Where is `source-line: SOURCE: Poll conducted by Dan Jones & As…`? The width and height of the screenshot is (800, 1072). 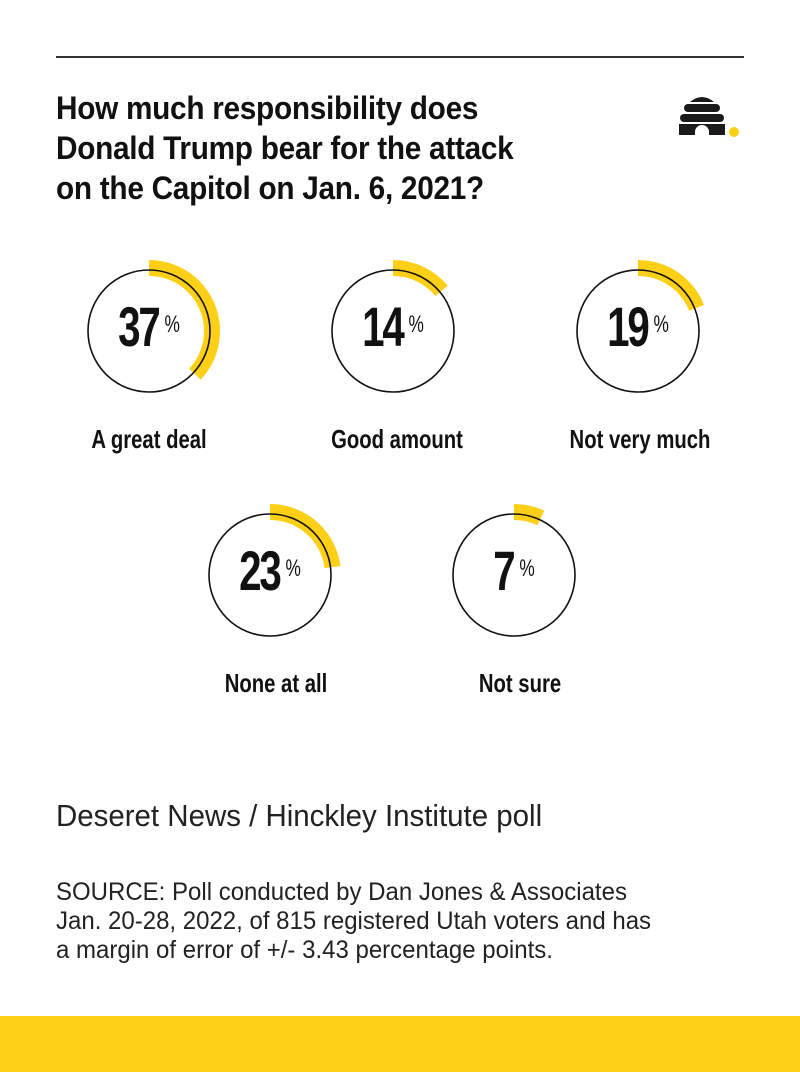 source-line: SOURCE: Poll conducted by Dan Jones & As… is located at coordinates (341, 892).